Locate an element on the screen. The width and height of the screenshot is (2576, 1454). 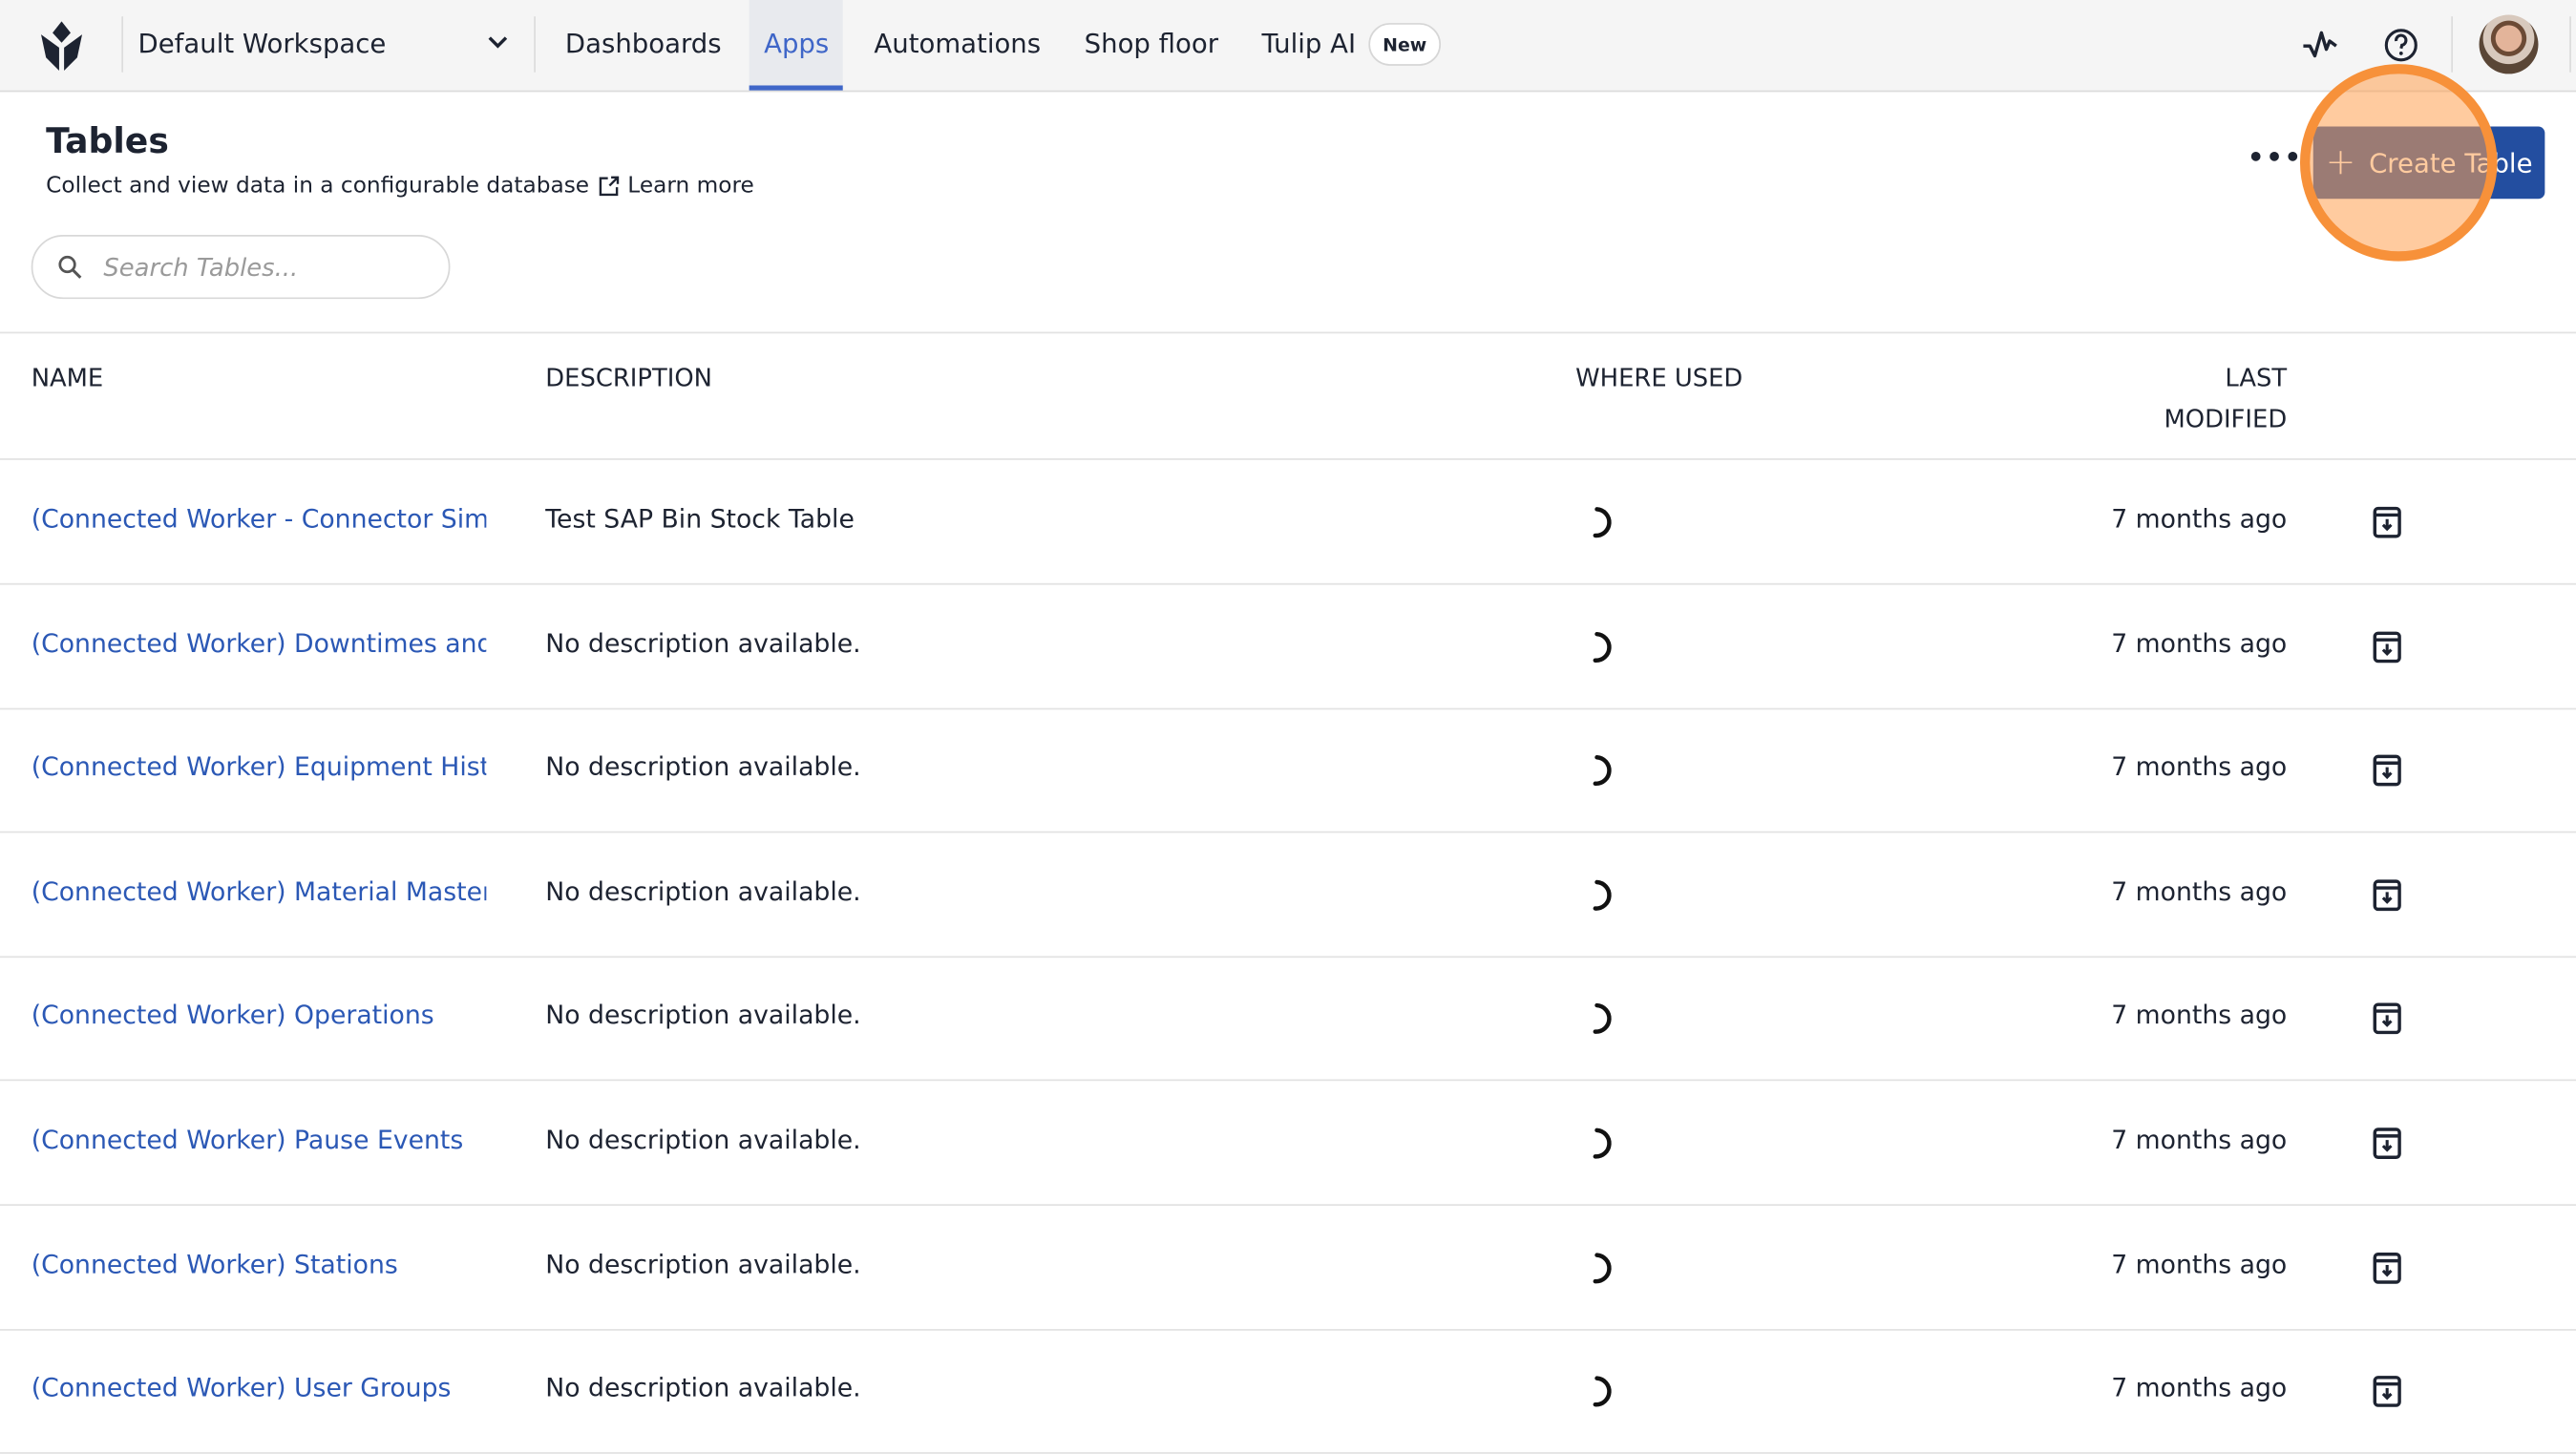
nav-shop-floor: Shop floor is located at coordinates (1152, 45).